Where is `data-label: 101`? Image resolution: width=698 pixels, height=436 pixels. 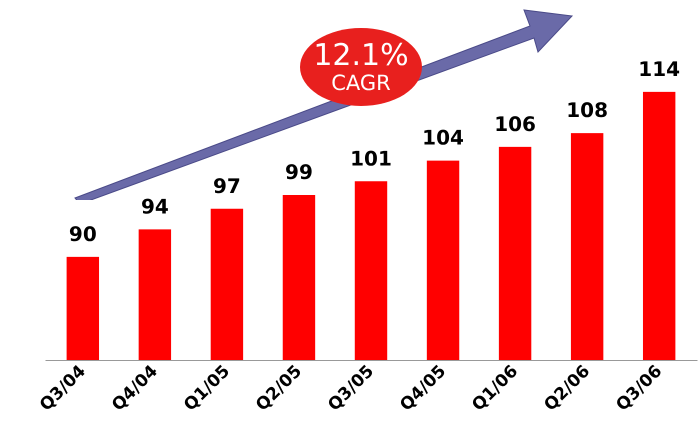
data-label: 101 is located at coordinates (371, 158).